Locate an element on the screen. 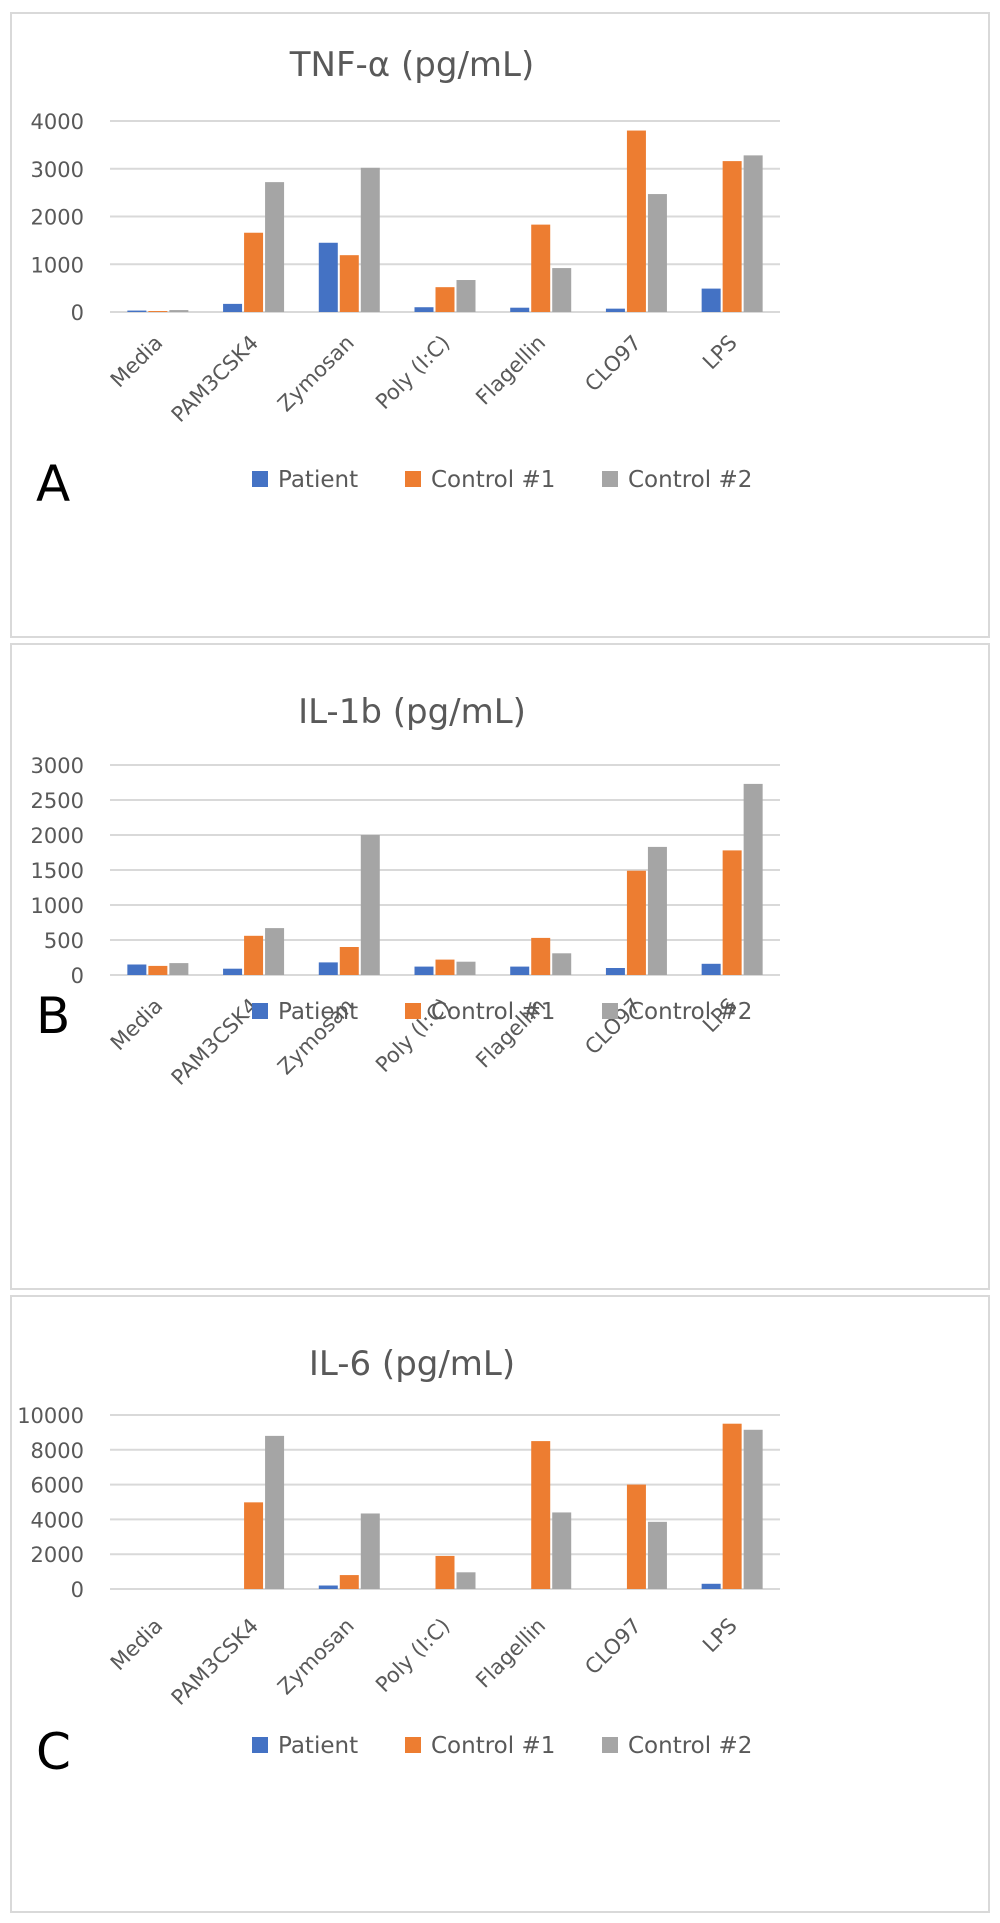  y-tick-label: 8000 is located at coordinates (57, 1451).